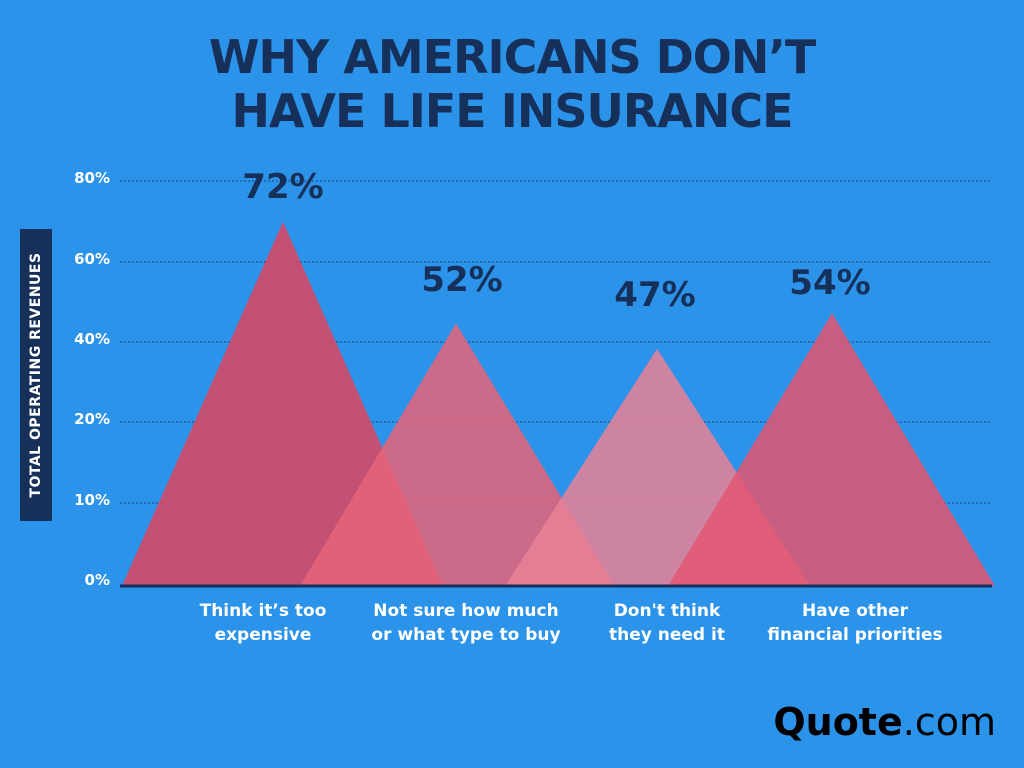 This screenshot has width=1024, height=768. Describe the element at coordinates (97, 580) in the screenshot. I see `y-tick-label: 0%` at that location.